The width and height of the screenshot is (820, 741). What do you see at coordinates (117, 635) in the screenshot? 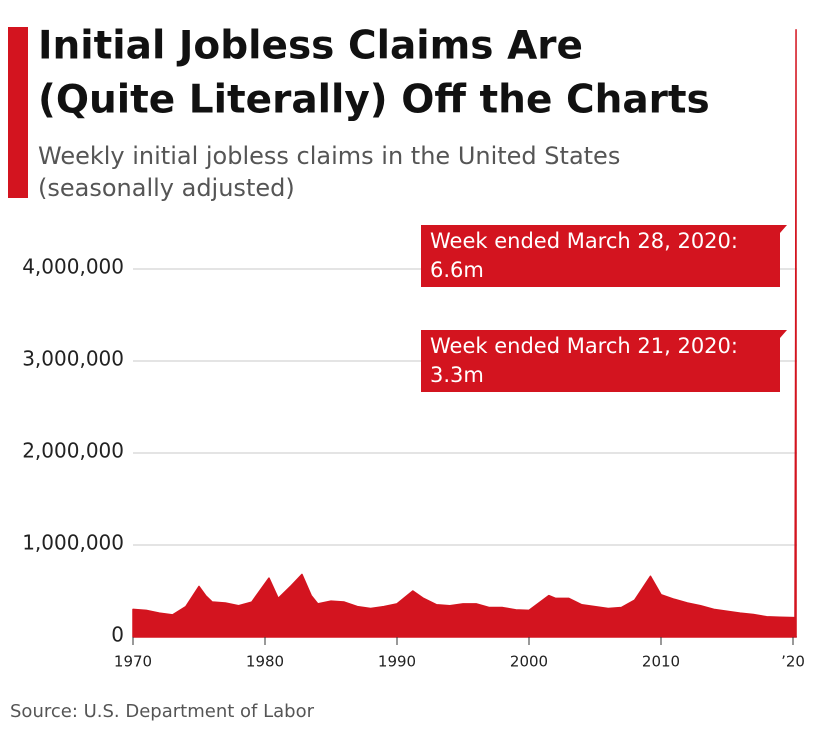
I see `y-tick-label: 0` at bounding box center [117, 635].